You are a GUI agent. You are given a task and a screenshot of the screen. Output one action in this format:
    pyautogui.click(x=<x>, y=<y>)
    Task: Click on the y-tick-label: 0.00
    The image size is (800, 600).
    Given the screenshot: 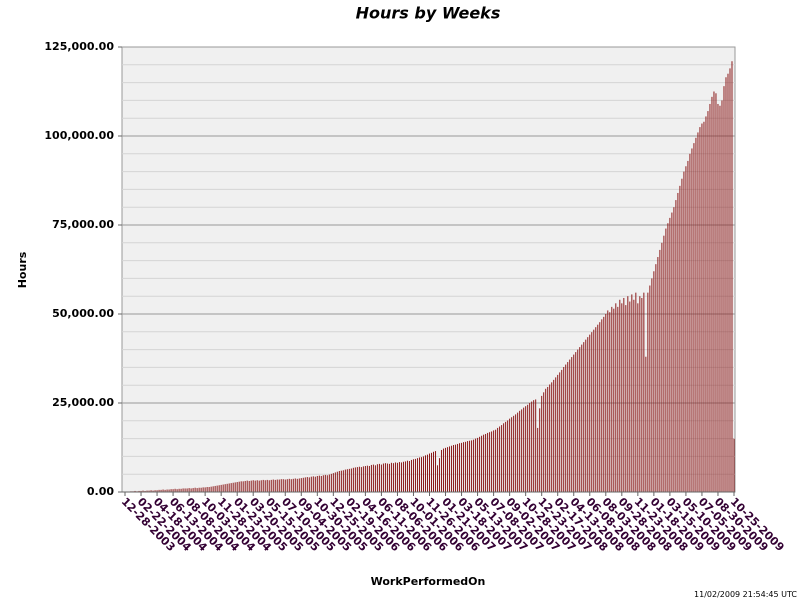 What is the action you would take?
    pyautogui.click(x=100, y=491)
    